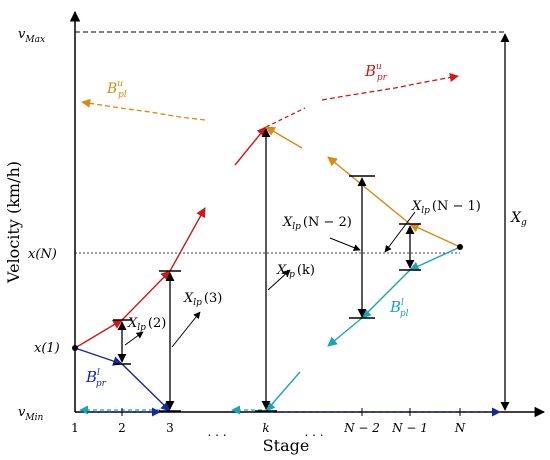 This screenshot has width=550, height=460. What do you see at coordinates (279, 280) in the screenshot?
I see `xlpk-pointer` at bounding box center [279, 280].